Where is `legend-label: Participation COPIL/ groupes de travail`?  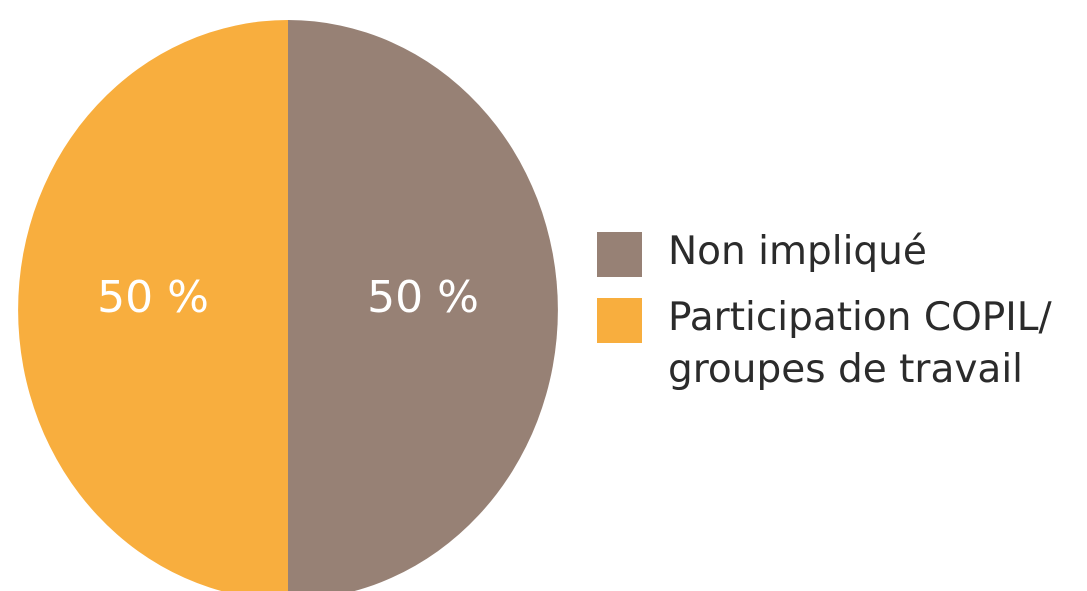
legend-label: Participation COPIL/ groupes de travail is located at coordinates (860, 343).